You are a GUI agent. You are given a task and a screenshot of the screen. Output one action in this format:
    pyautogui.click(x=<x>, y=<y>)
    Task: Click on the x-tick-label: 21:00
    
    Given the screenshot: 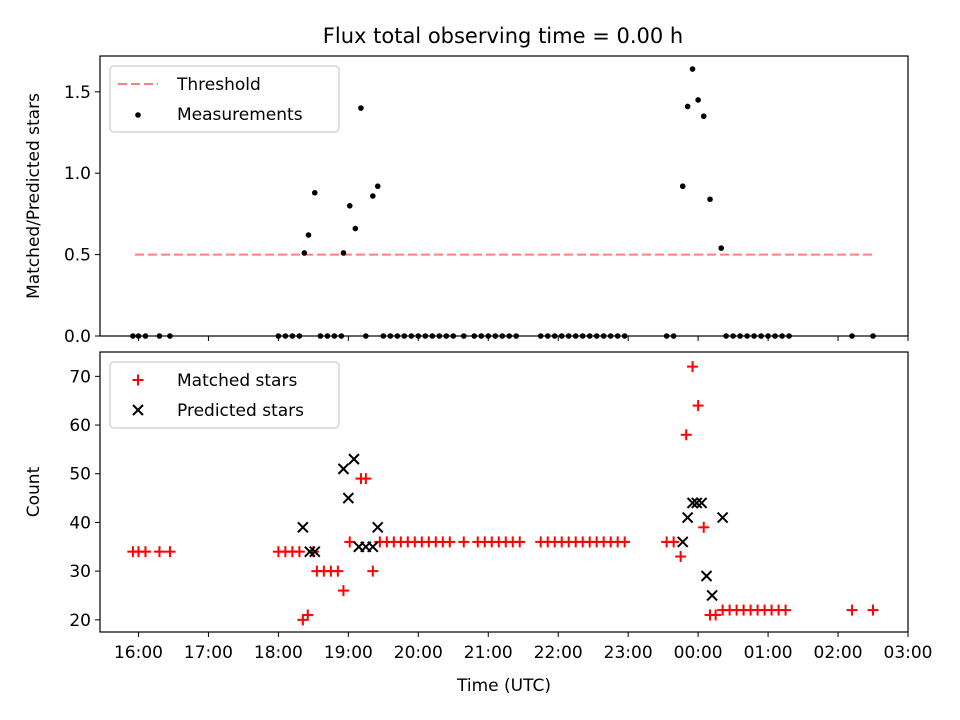 What is the action you would take?
    pyautogui.click(x=488, y=653)
    